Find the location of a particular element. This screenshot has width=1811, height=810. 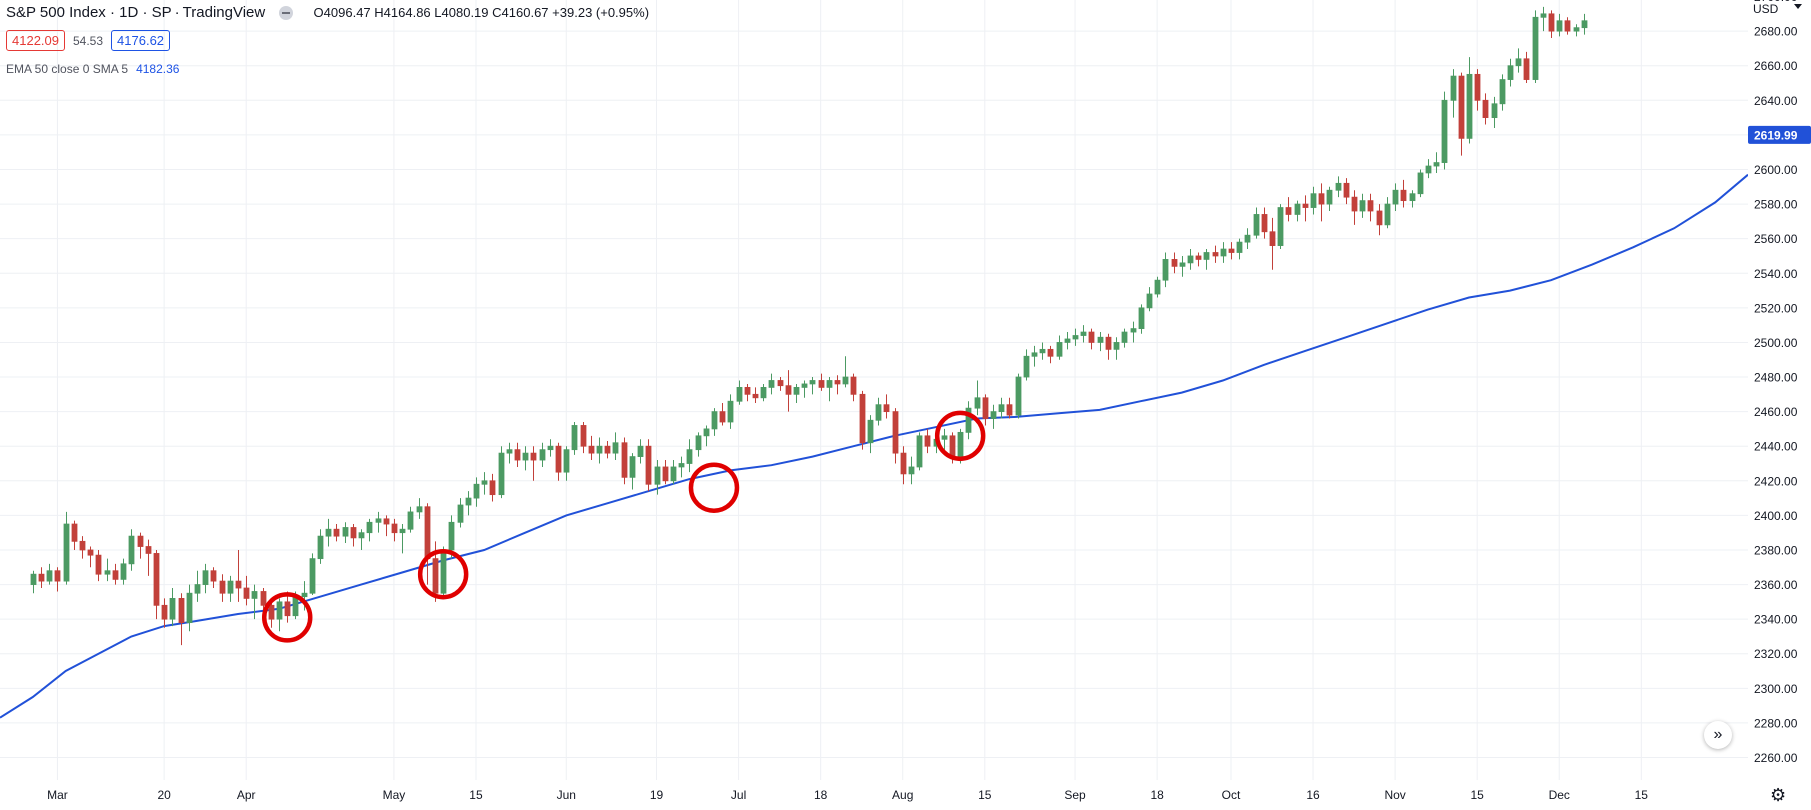

scroll-to-realtime-button: » is located at coordinates (1718, 735).